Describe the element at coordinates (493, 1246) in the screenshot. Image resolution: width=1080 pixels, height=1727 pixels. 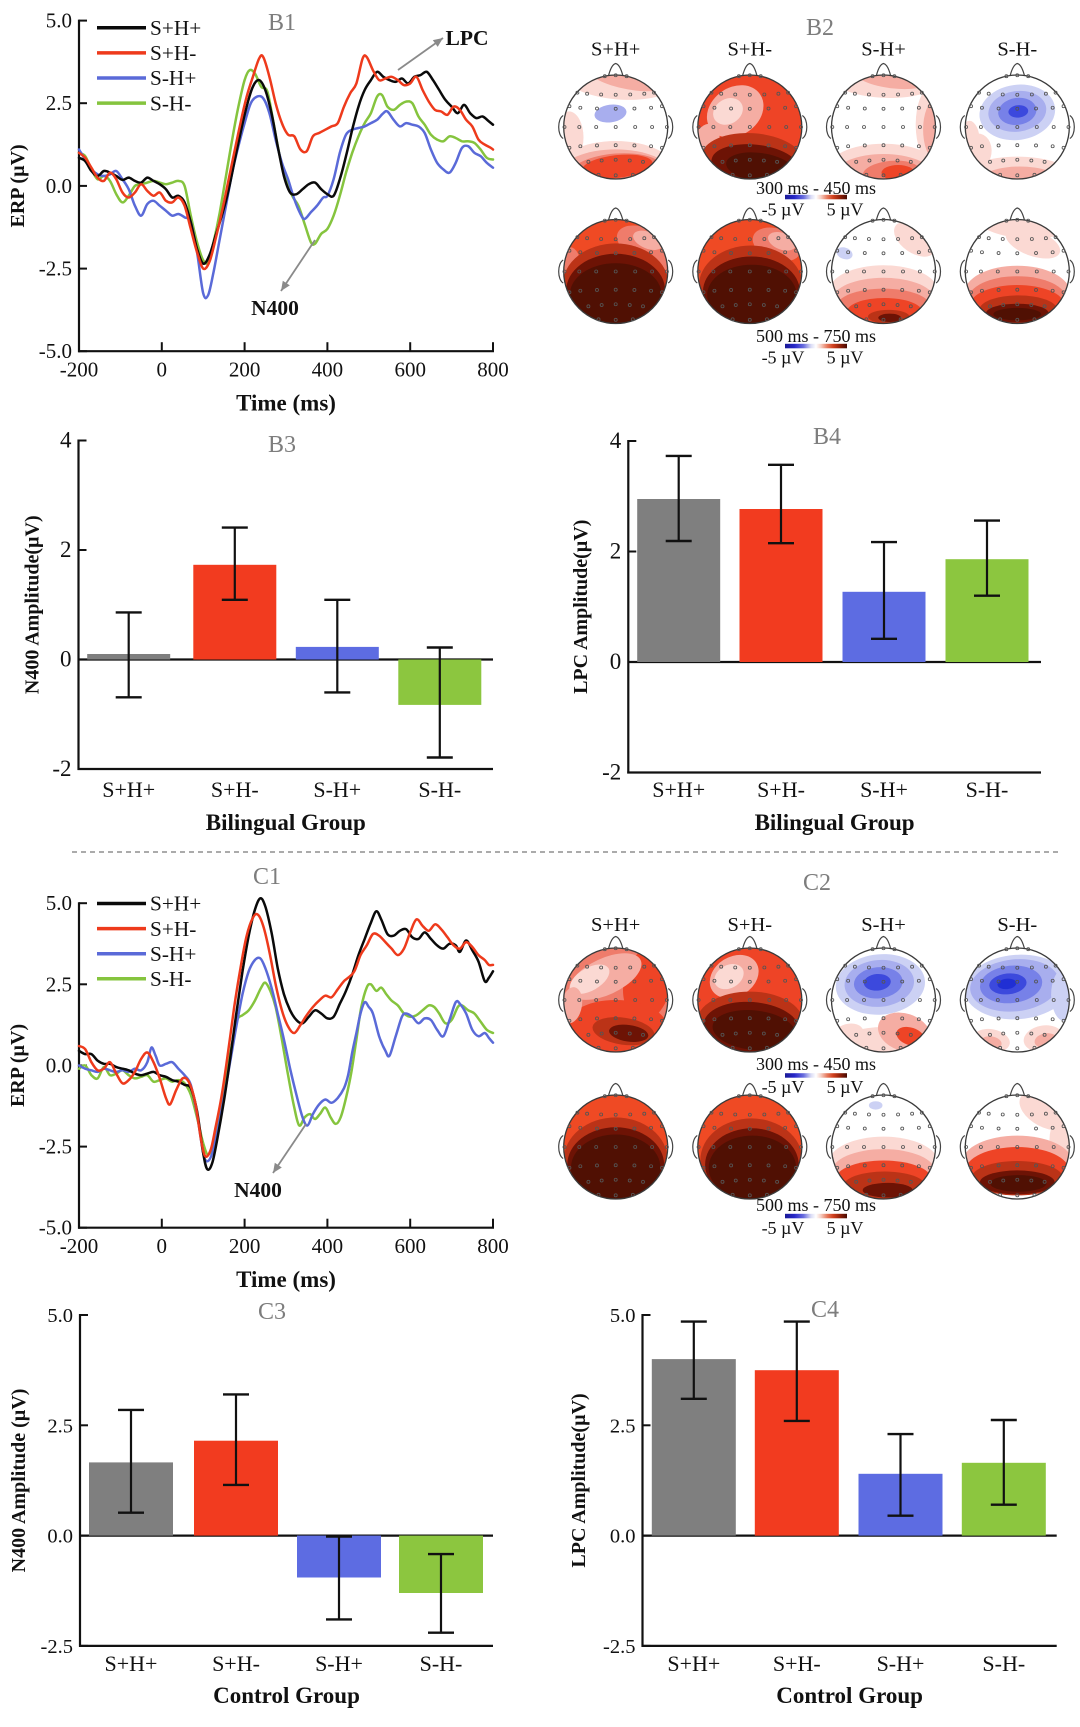
I see `svg-text: 800` at that location.